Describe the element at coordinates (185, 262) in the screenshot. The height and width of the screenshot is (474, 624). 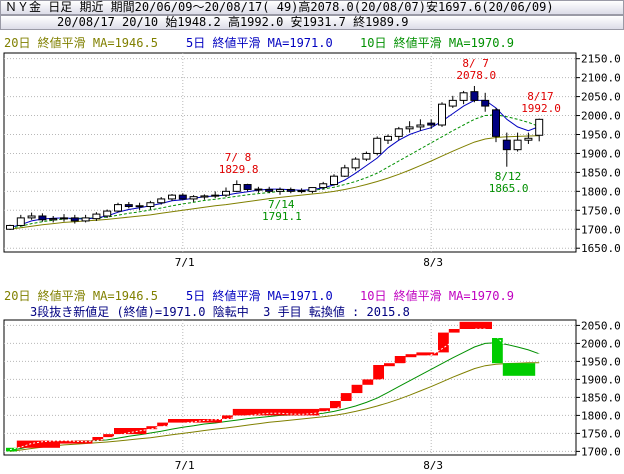
I see `top-x-tick-label: 7/1` at that location.